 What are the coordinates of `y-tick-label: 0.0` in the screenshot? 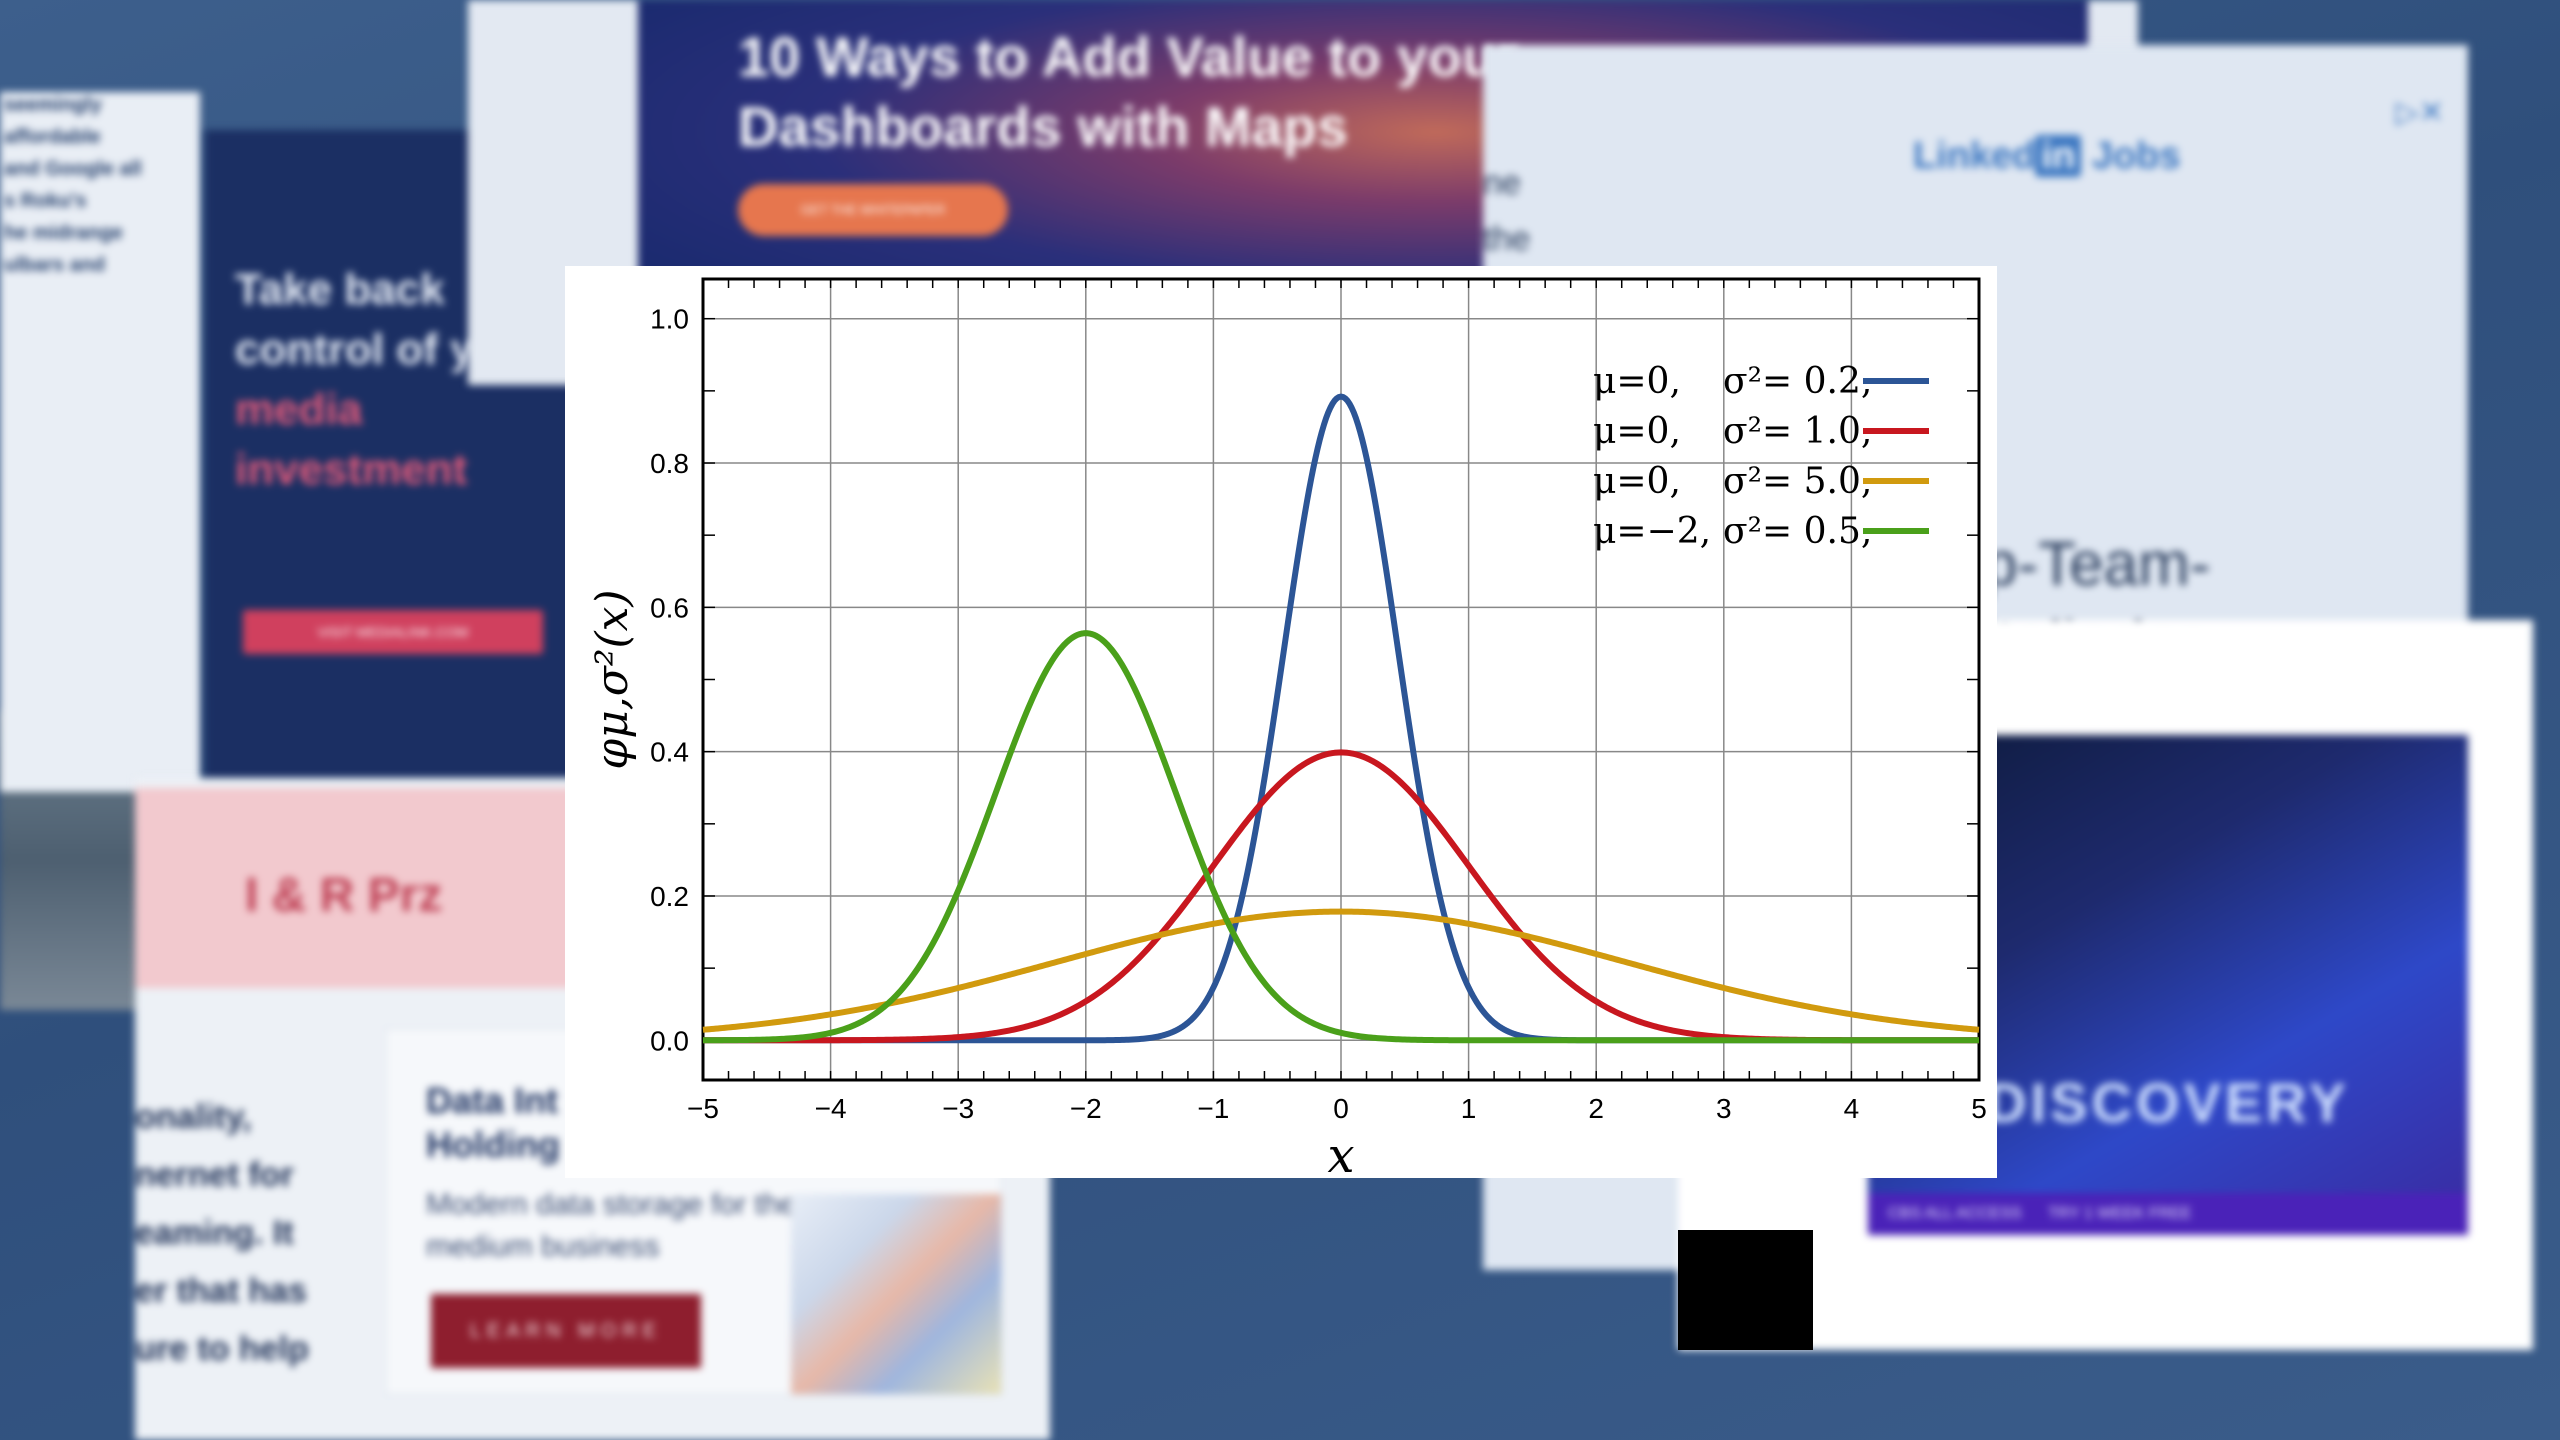 It's located at (669, 1040).